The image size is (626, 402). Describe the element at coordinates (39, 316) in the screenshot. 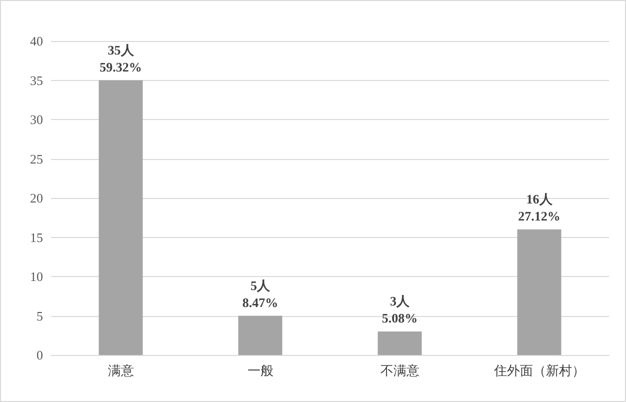

I see `y-tick-label: 5` at that location.